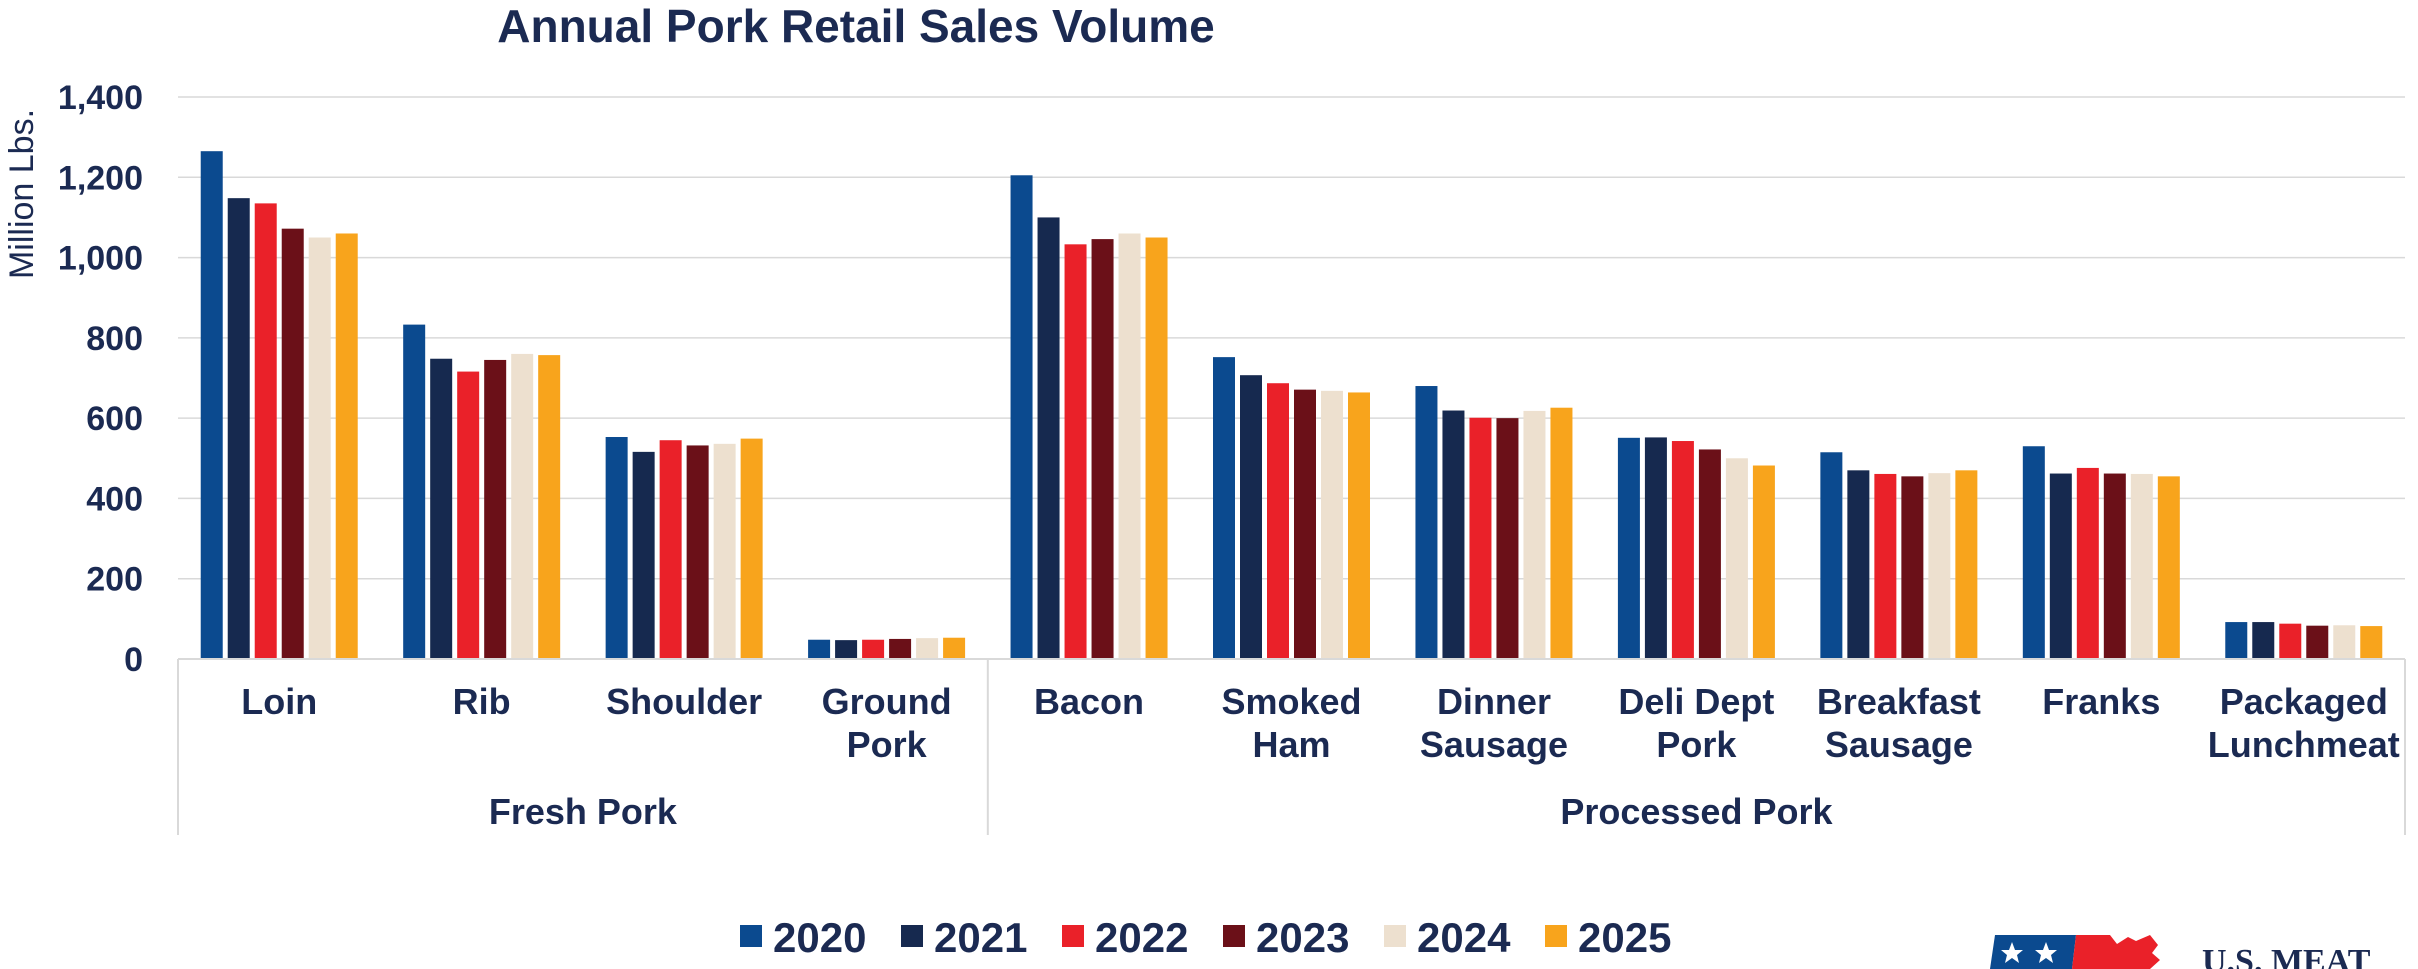  I want to click on legend-swatch-2025, so click(1556, 936).